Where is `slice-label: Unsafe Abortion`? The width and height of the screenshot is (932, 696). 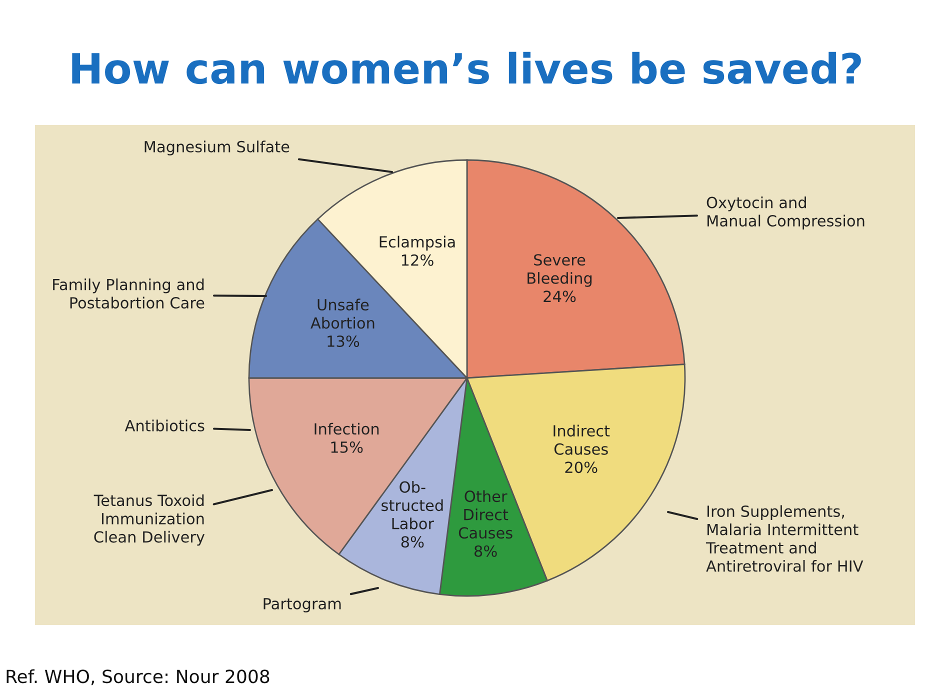 slice-label: Unsafe Abortion is located at coordinates (342, 313).